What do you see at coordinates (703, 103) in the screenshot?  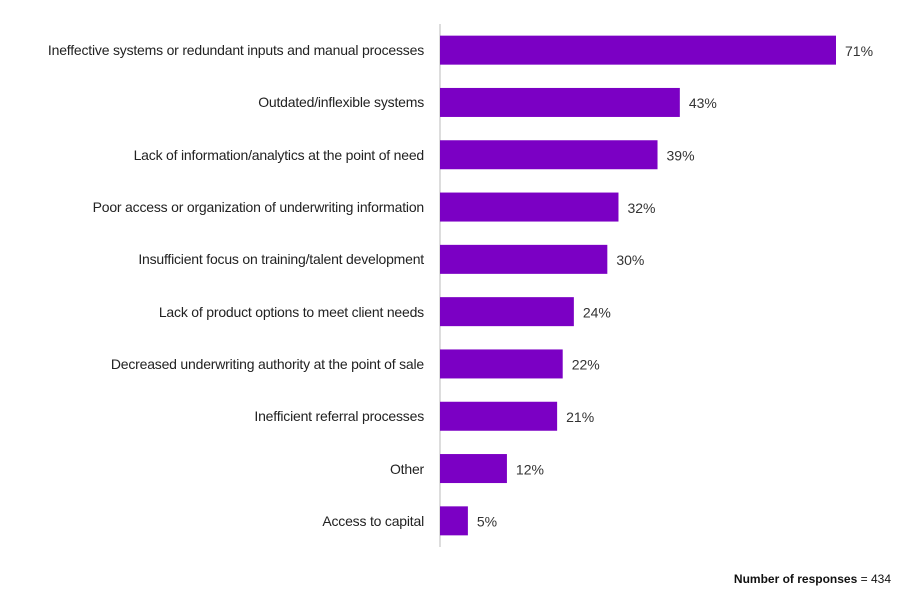 I see `value-label: 43%` at bounding box center [703, 103].